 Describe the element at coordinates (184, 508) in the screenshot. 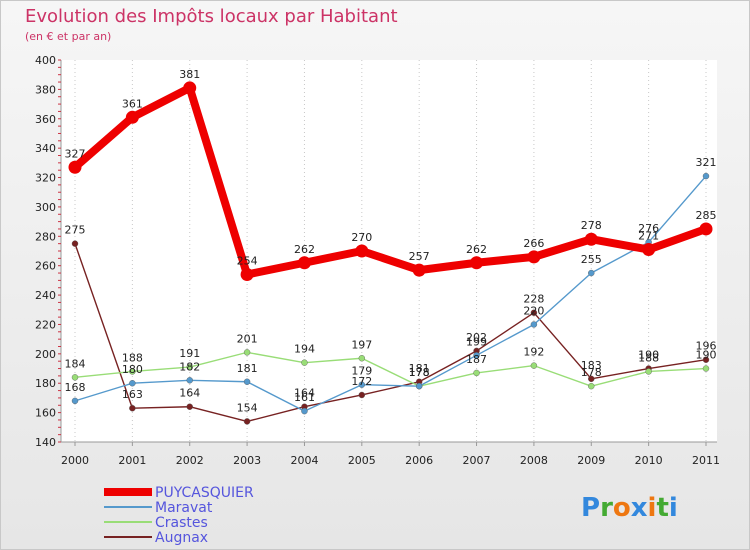

I see `legend-label-maravat: Maravat` at that location.